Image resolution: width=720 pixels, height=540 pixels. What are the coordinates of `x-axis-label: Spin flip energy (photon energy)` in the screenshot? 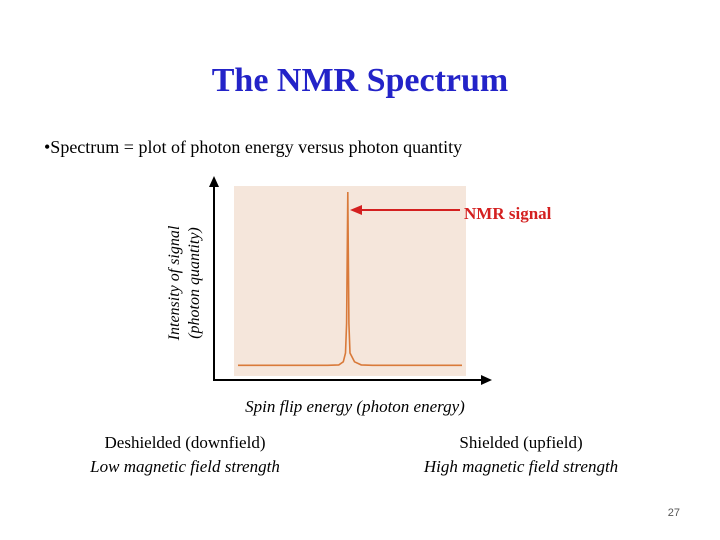 It's located at (355, 406).